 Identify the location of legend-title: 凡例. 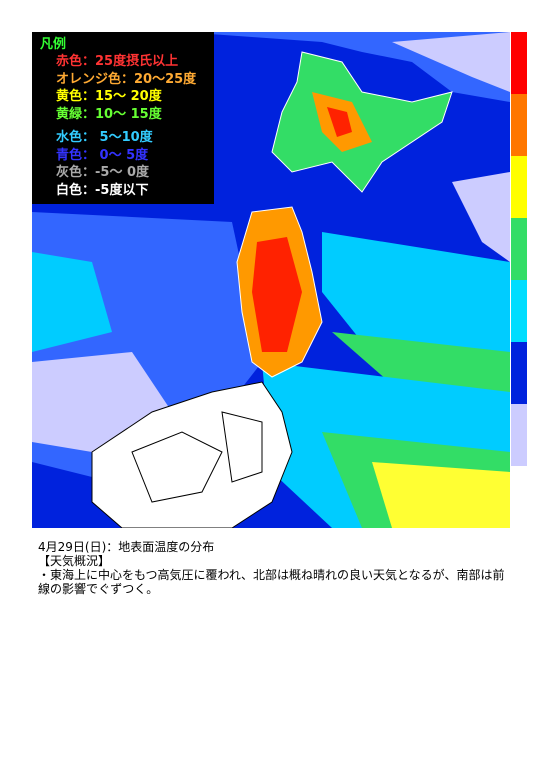
(53, 44).